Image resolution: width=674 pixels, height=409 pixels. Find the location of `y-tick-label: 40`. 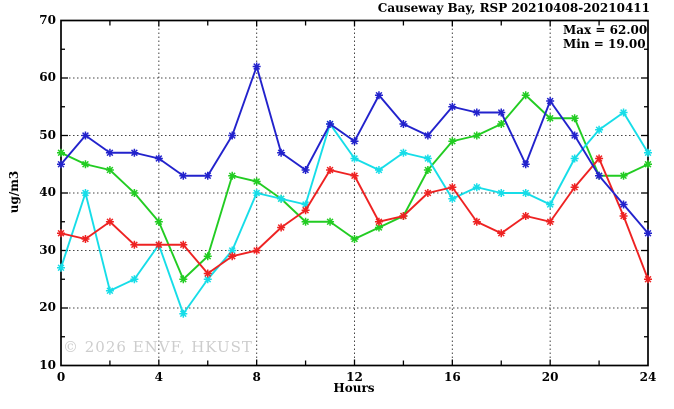

y-tick-label: 40 is located at coordinates (47, 192).